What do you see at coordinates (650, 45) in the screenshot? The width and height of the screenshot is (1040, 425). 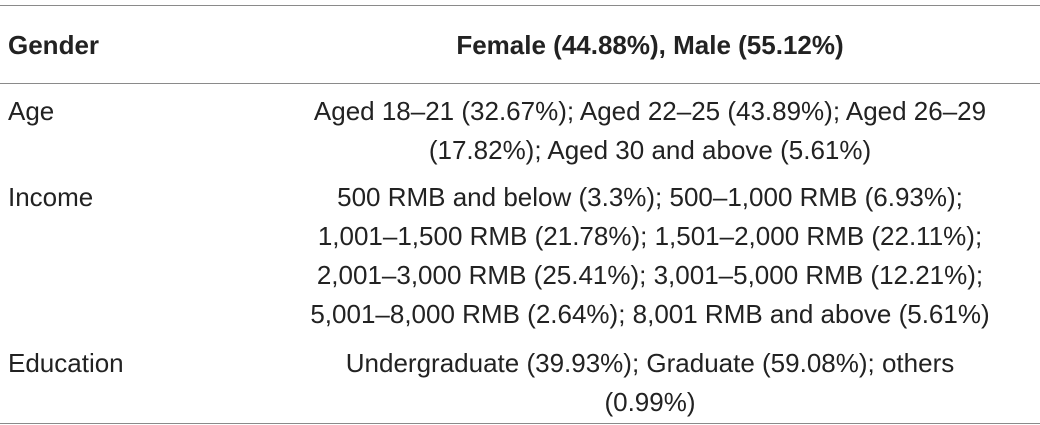 I see `header-value-gender: Female (44.88%), Male (55.12%)` at bounding box center [650, 45].